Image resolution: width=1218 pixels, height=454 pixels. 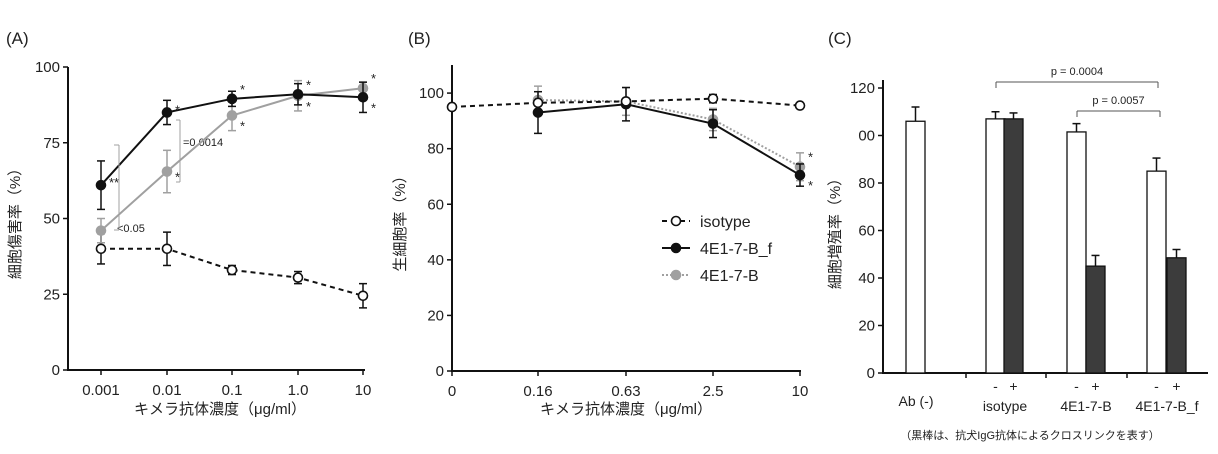 What do you see at coordinates (871, 373) in the screenshot?
I see `panel-c-y-tick-label: 0` at bounding box center [871, 373].